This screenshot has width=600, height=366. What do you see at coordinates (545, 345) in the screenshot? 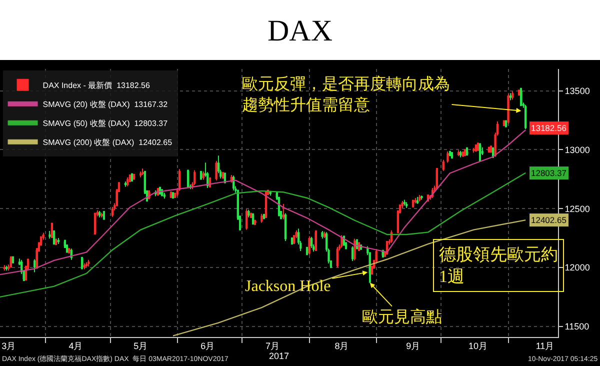
I see `x-tick-label: 11月` at bounding box center [545, 345].